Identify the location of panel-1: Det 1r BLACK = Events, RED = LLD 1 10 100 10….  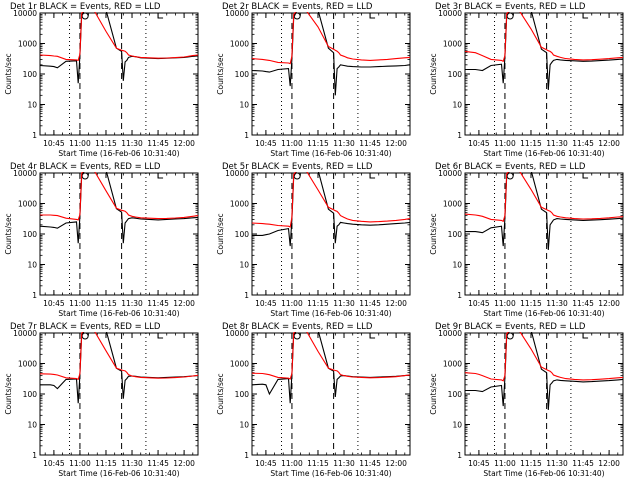
(101, 80).